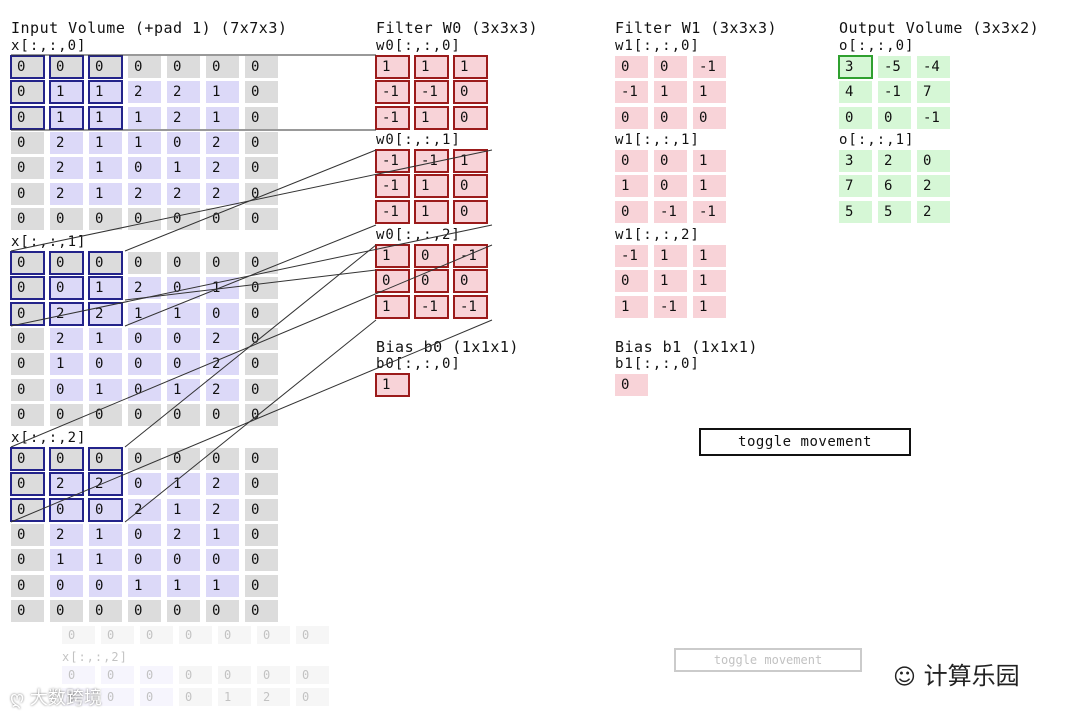  I want to click on watermark-logo-icon: ღ, so click(17, 698).